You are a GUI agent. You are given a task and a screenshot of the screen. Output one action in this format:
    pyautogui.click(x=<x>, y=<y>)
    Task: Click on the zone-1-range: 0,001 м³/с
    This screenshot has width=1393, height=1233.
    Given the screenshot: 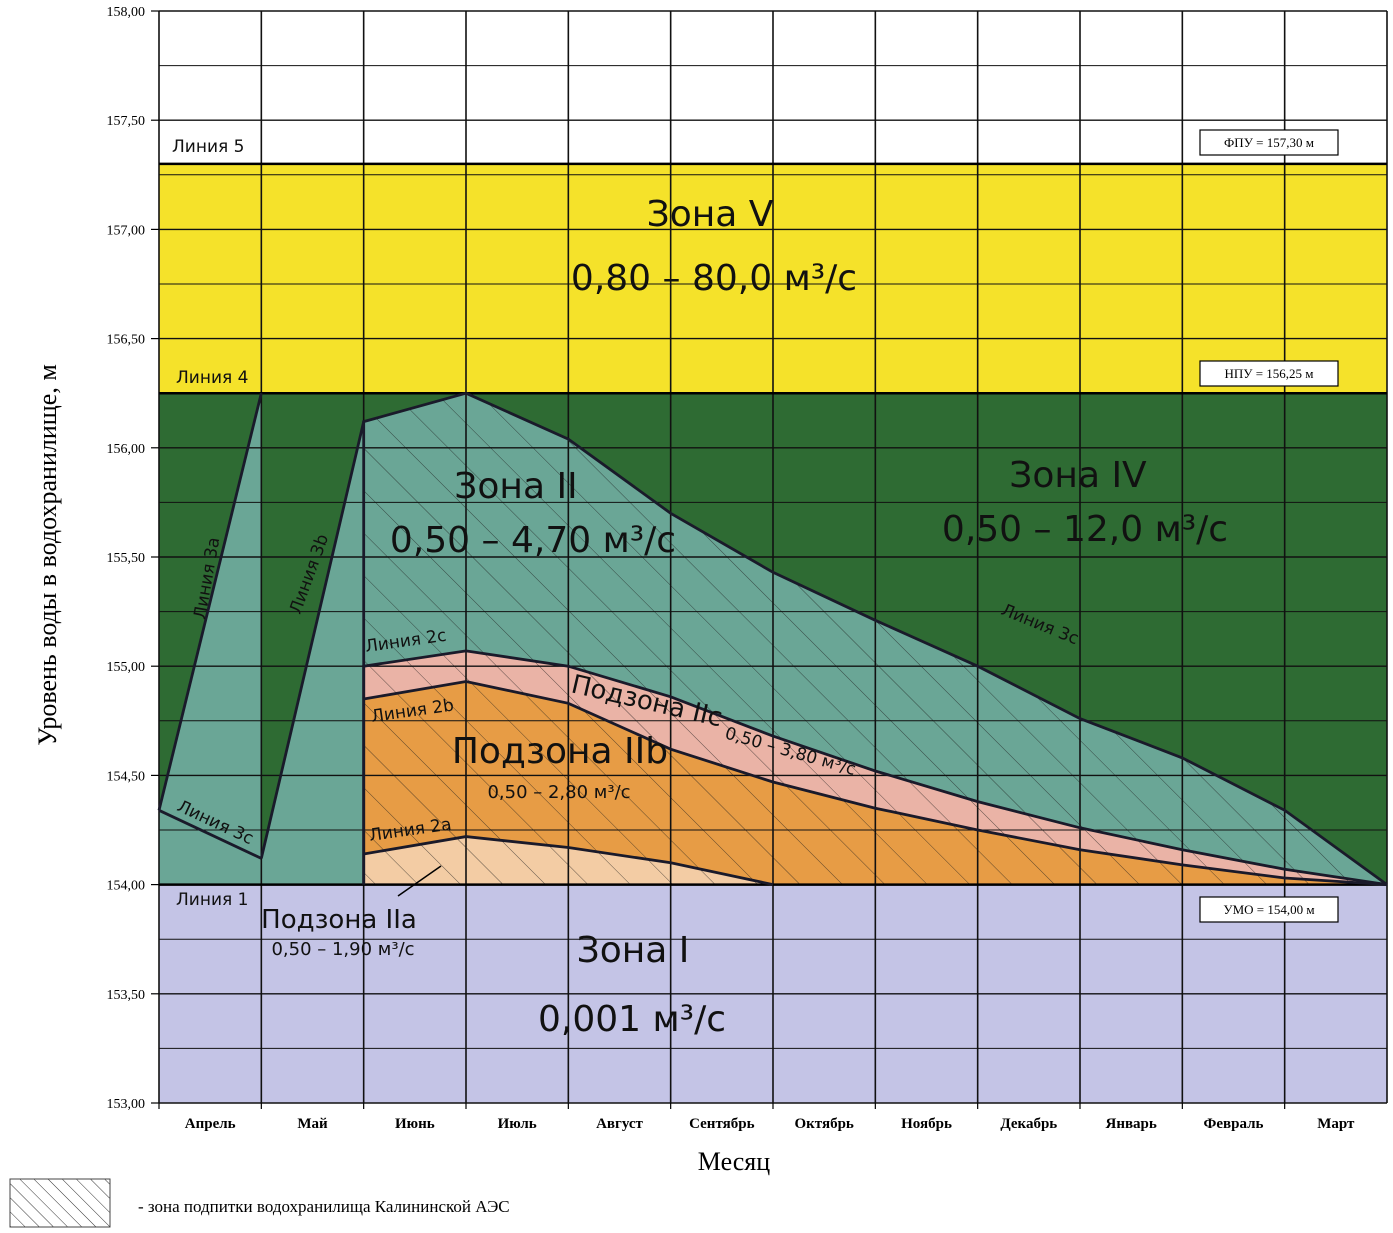 What is the action you would take?
    pyautogui.click(x=632, y=1019)
    